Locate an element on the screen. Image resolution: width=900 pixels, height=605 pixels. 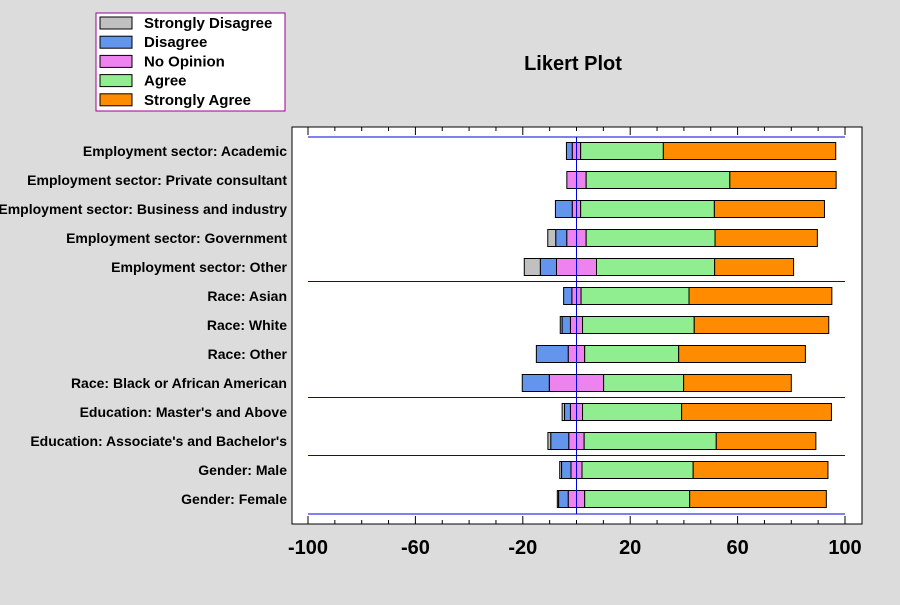
category-label: Race: Asian is located at coordinates (247, 296).